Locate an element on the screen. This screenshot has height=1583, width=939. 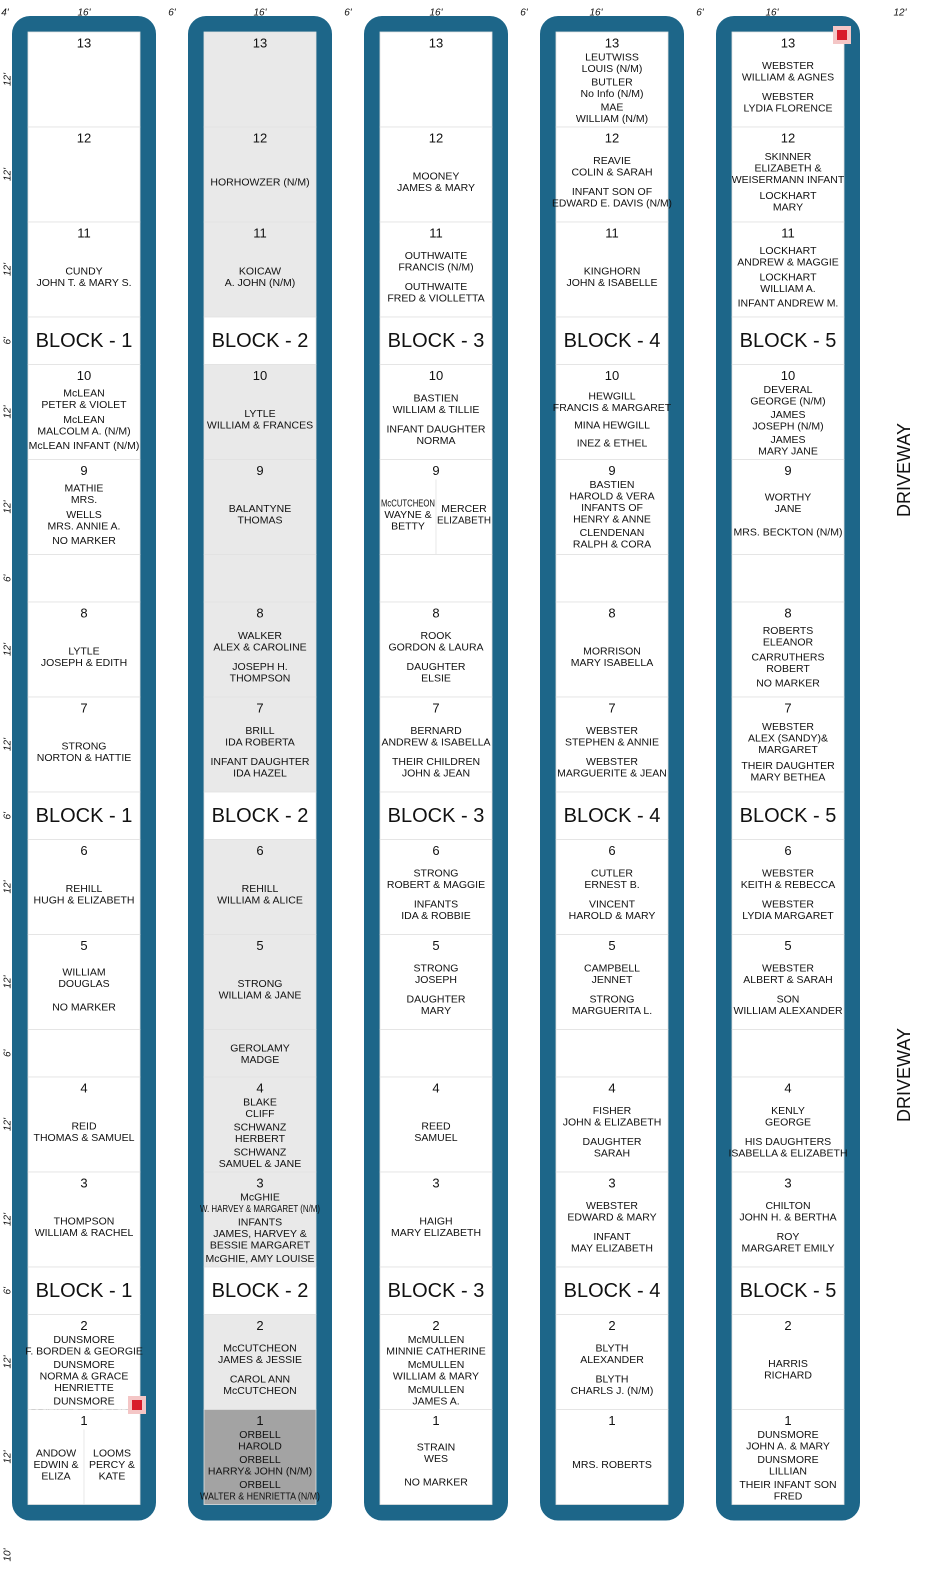
name-line: ALBERT & SARAH is located at coordinates (787, 980).